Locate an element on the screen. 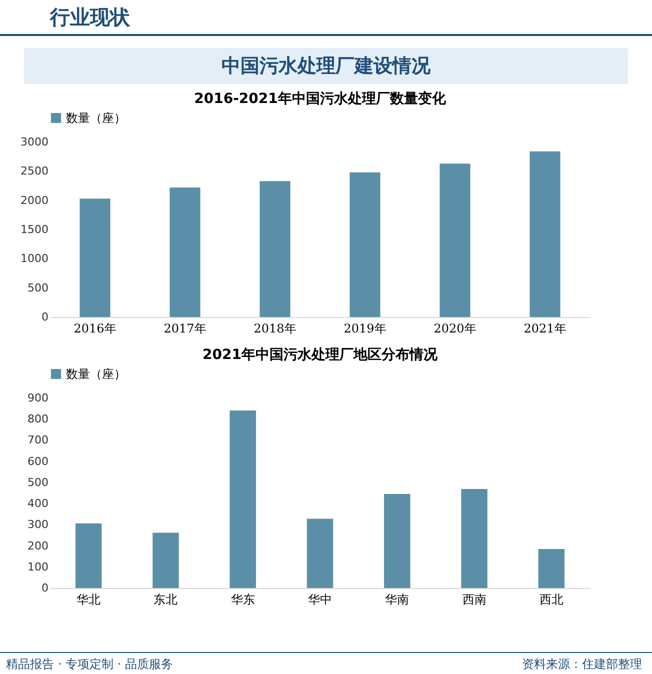 This screenshot has width=652, height=674. x-tick-label: 2019年 is located at coordinates (365, 329).